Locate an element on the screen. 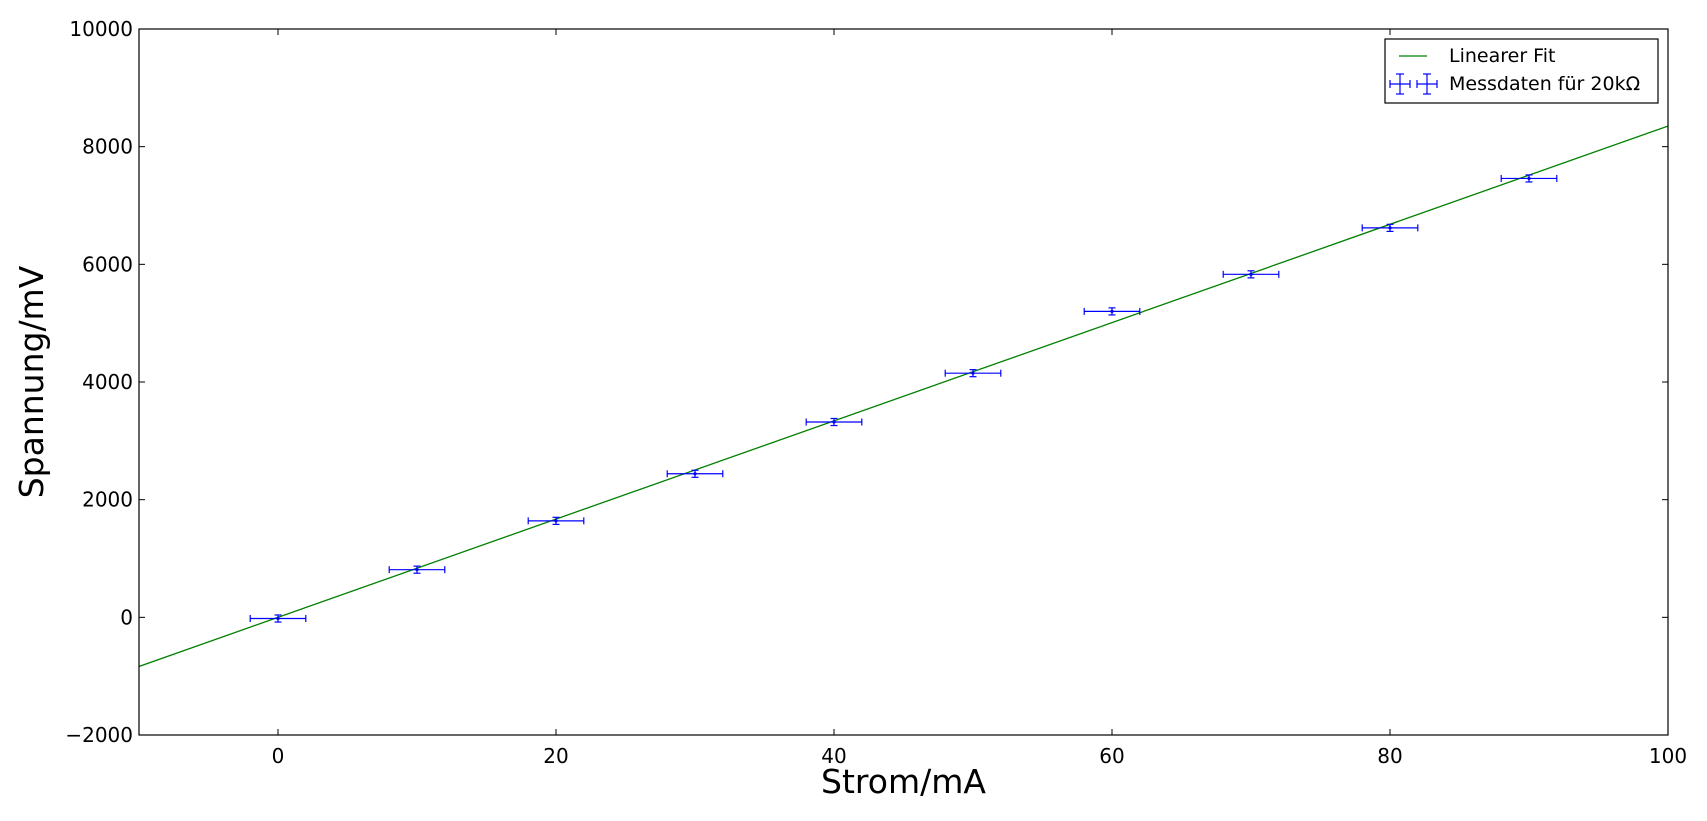 The image size is (1707, 821). x-tick-label: 40 is located at coordinates (833, 756).